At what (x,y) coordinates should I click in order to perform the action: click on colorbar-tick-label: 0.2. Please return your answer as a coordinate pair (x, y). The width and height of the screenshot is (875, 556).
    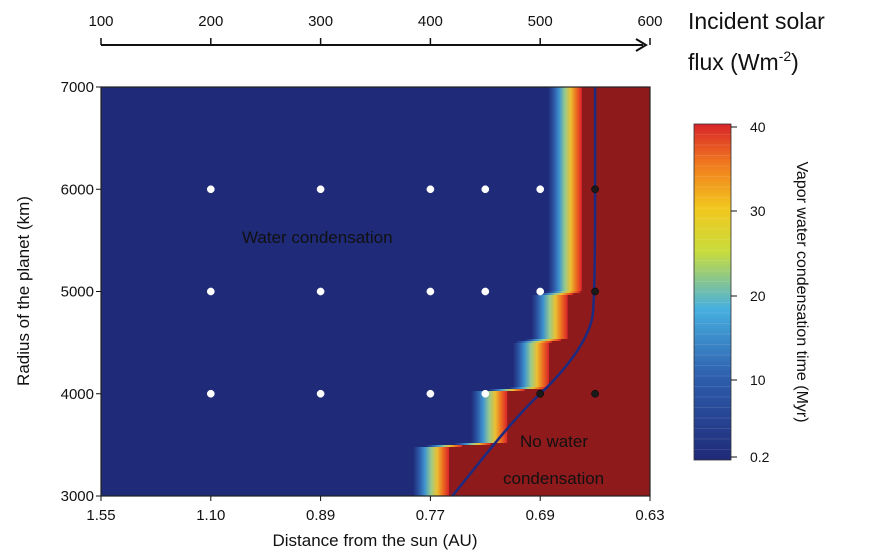
    Looking at the image, I should click on (760, 457).